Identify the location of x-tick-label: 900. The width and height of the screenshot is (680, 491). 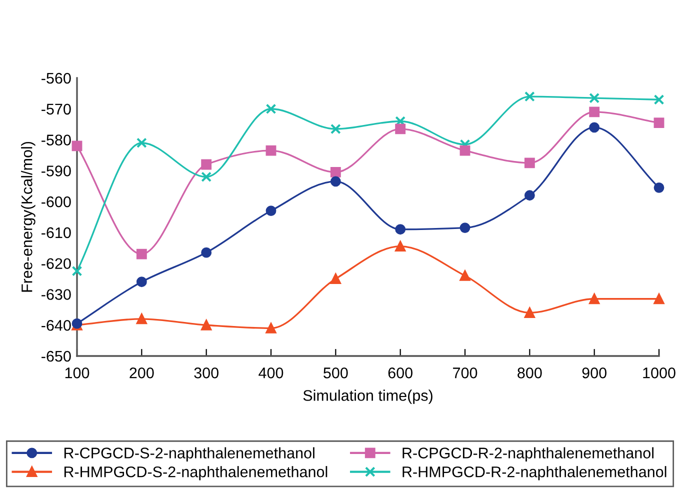
(594, 373).